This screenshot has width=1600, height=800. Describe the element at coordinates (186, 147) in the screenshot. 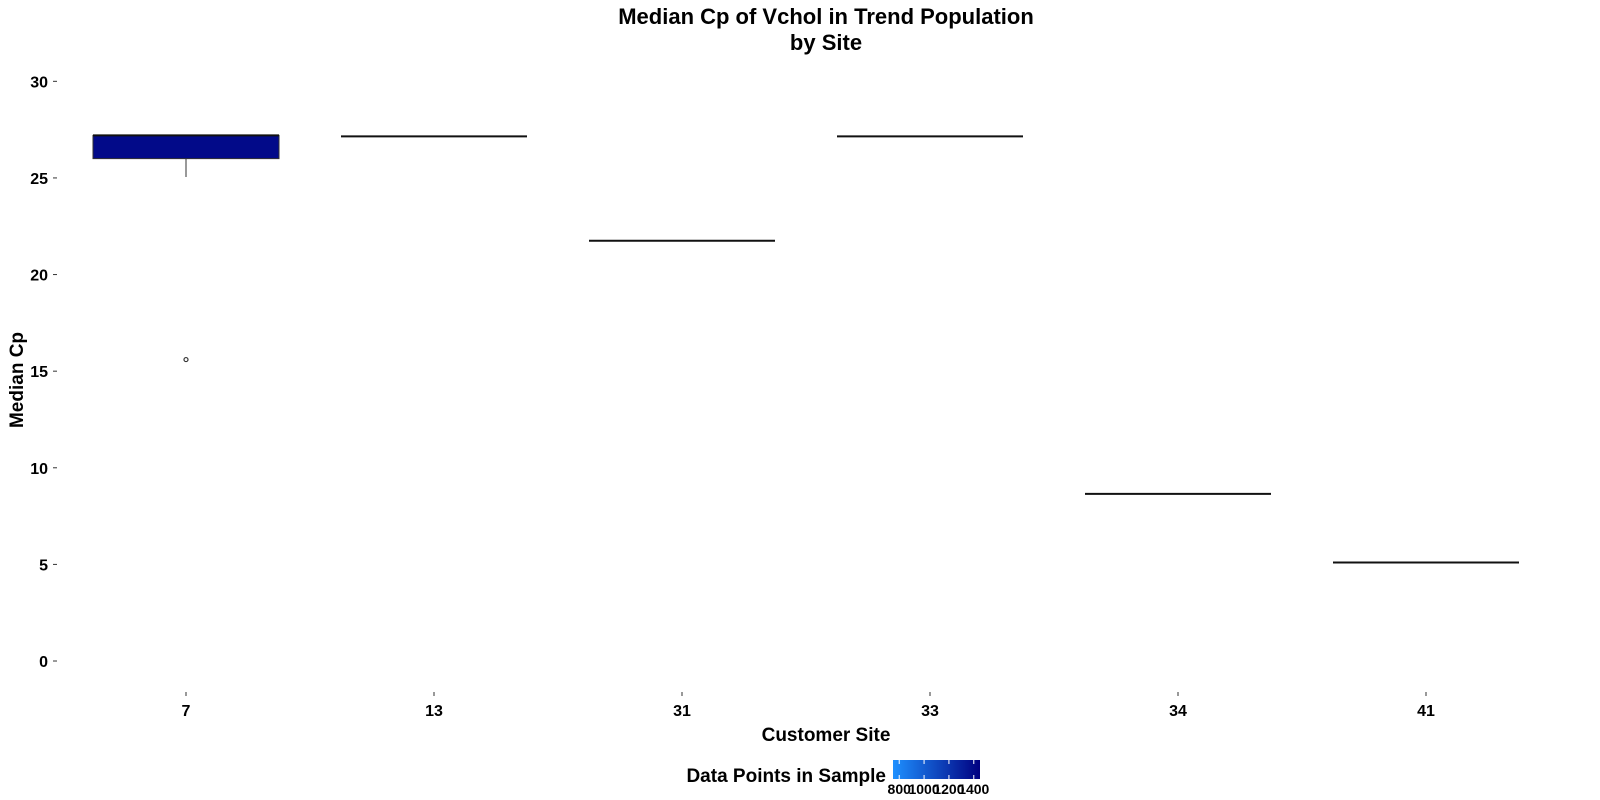

I see `box-body` at that location.